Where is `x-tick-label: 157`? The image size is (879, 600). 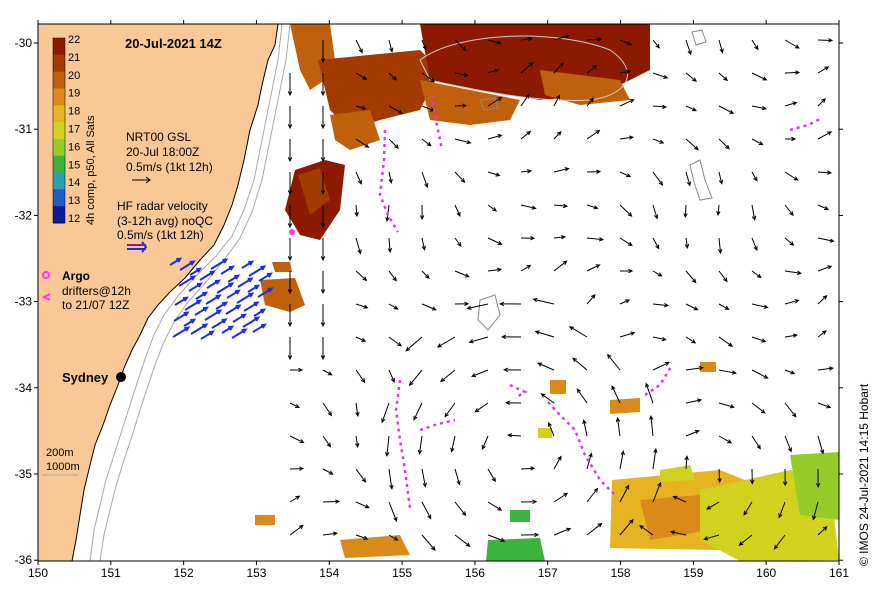
x-tick-label: 157 is located at coordinates (548, 573).